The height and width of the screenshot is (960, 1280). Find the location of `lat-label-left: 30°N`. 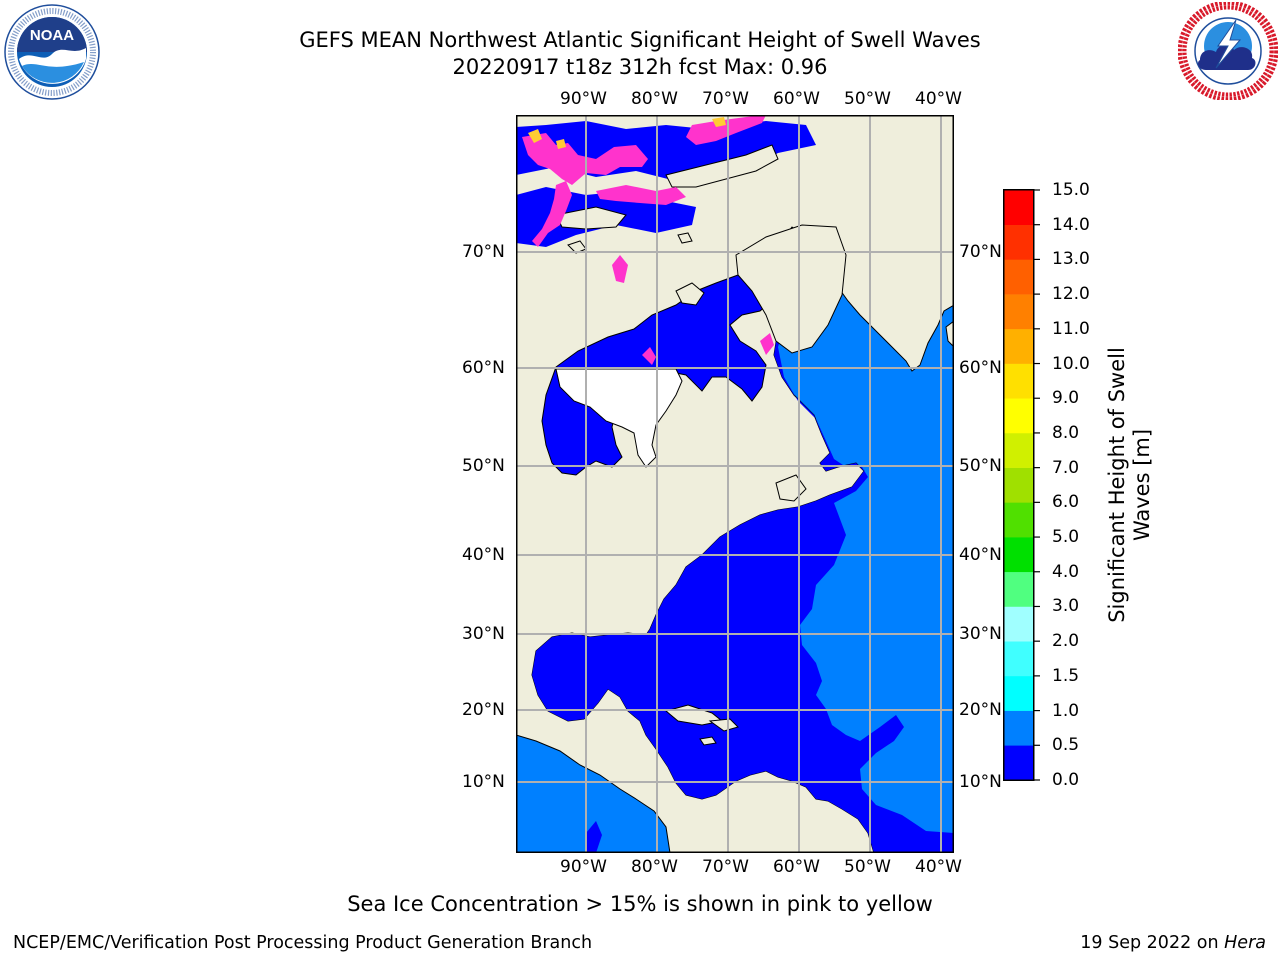

lat-label-left: 30°N is located at coordinates (483, 634).